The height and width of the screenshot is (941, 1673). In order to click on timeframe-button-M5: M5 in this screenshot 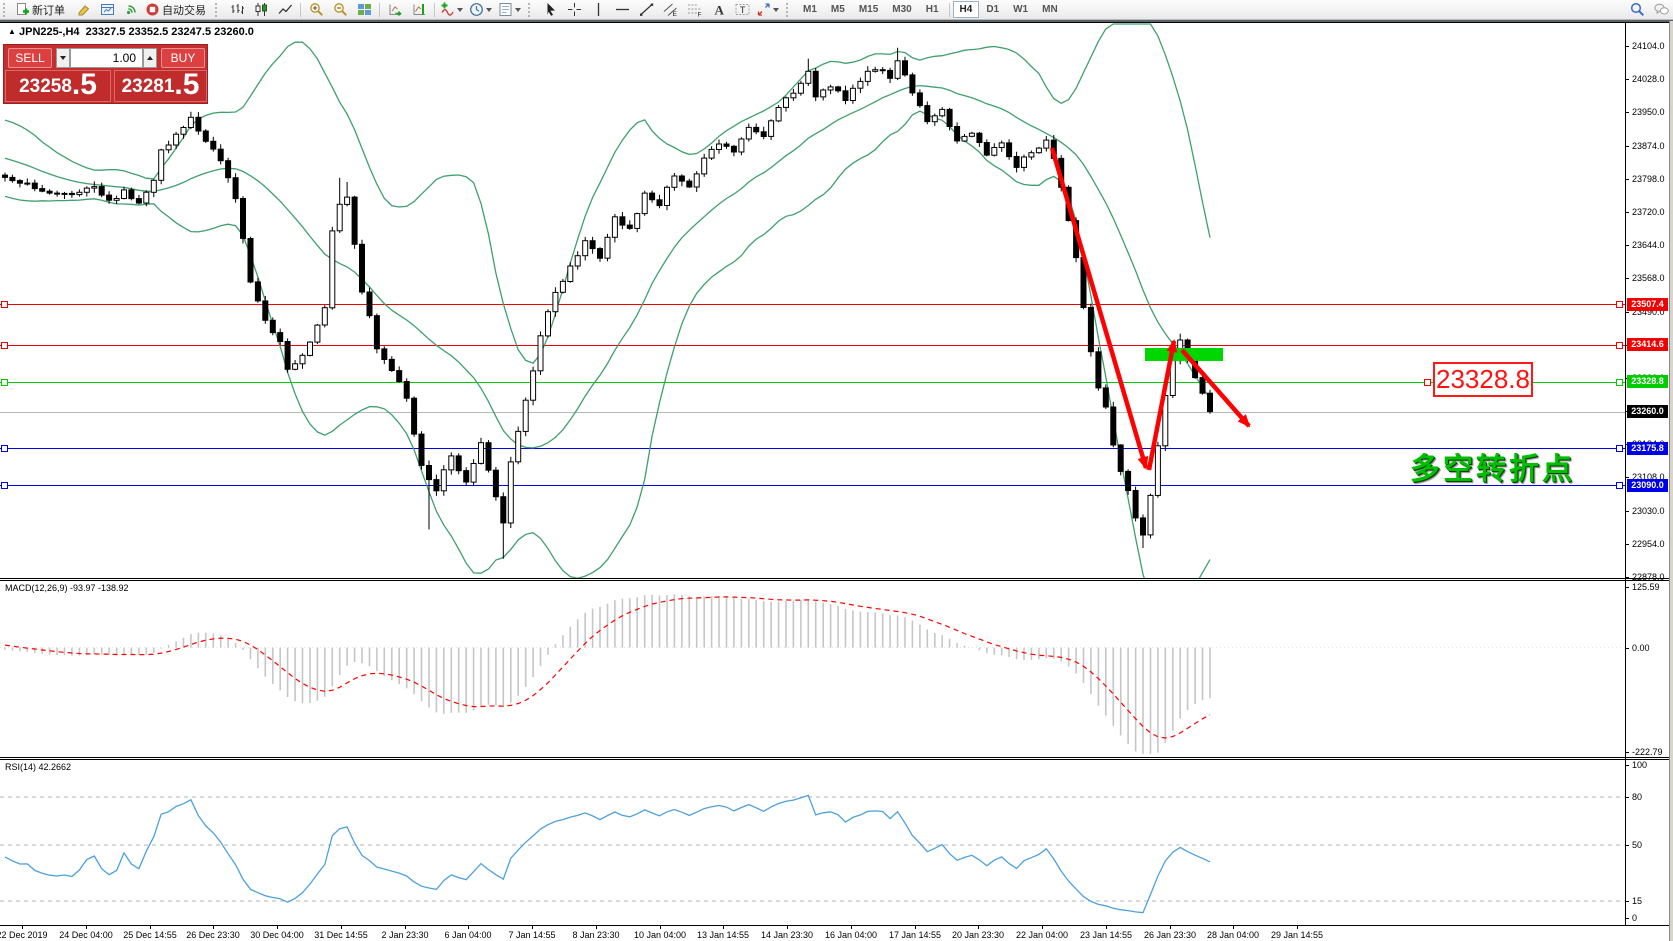, I will do `click(837, 9)`.